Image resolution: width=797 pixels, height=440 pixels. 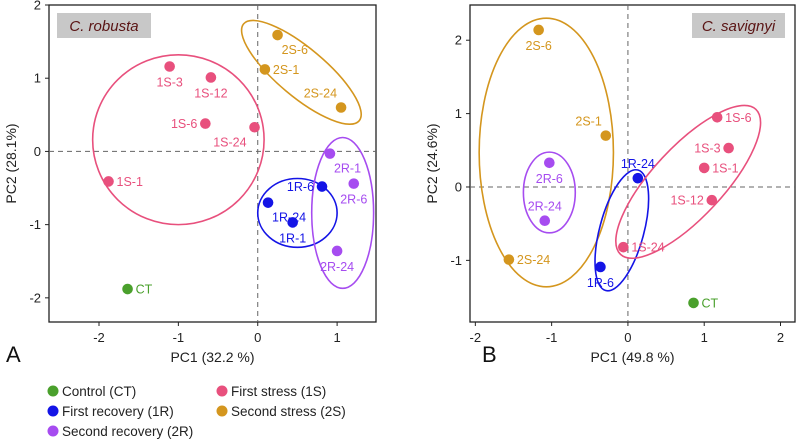 What do you see at coordinates (288, 411) in the screenshot?
I see `legend-label: Second stress (2S)` at bounding box center [288, 411].